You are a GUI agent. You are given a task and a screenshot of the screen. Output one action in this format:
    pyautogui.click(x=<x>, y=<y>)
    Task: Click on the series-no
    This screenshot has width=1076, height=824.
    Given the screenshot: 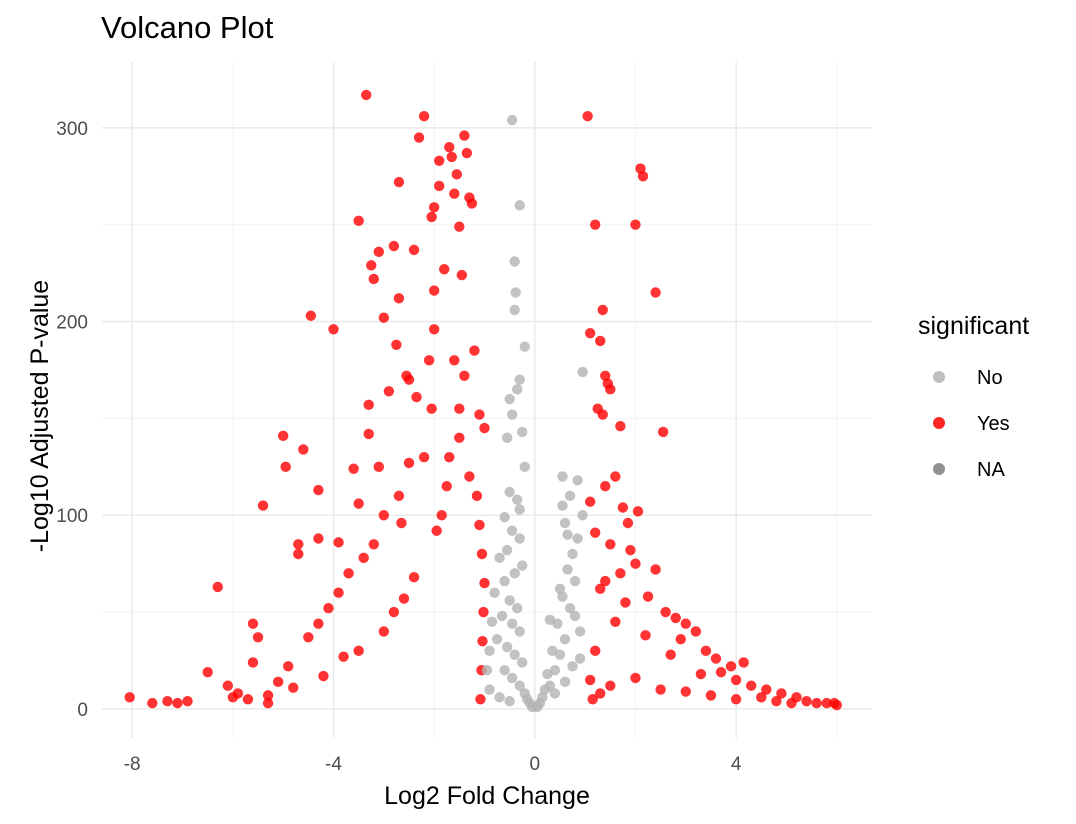 What is the action you would take?
    pyautogui.click(x=534, y=413)
    